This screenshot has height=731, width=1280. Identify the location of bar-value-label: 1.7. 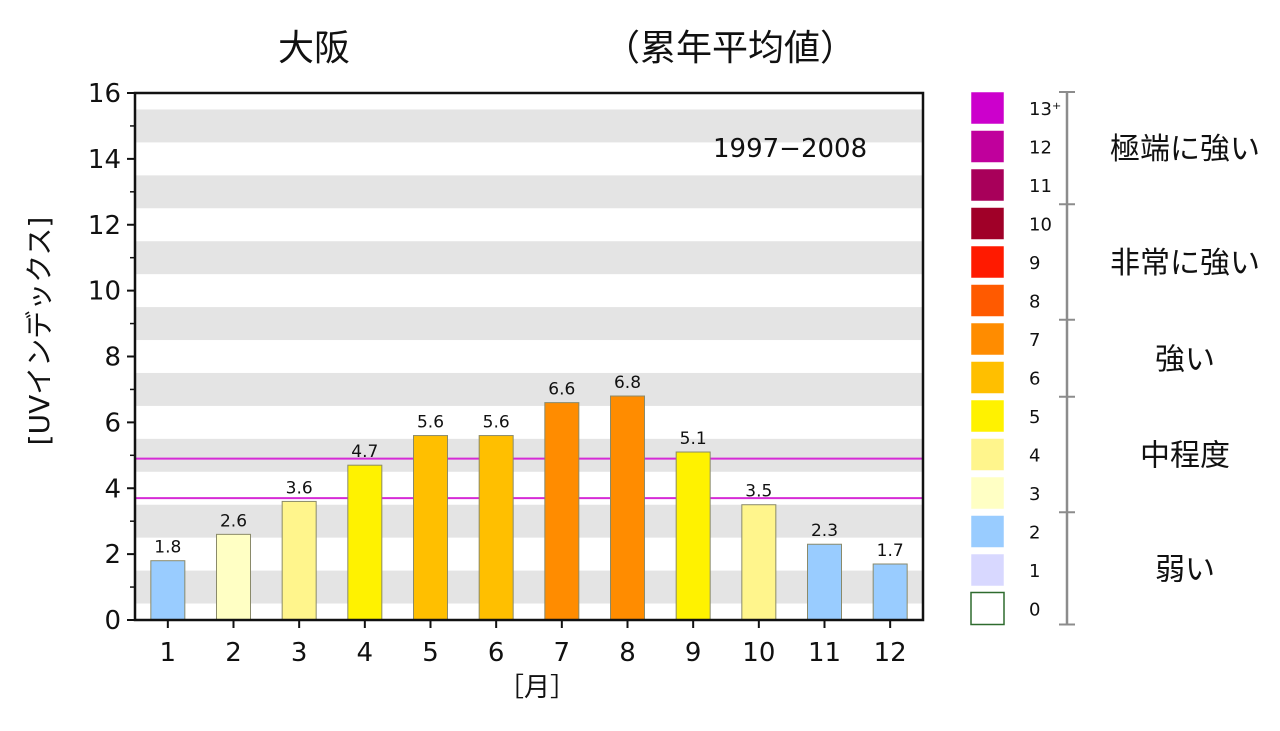
(890, 551).